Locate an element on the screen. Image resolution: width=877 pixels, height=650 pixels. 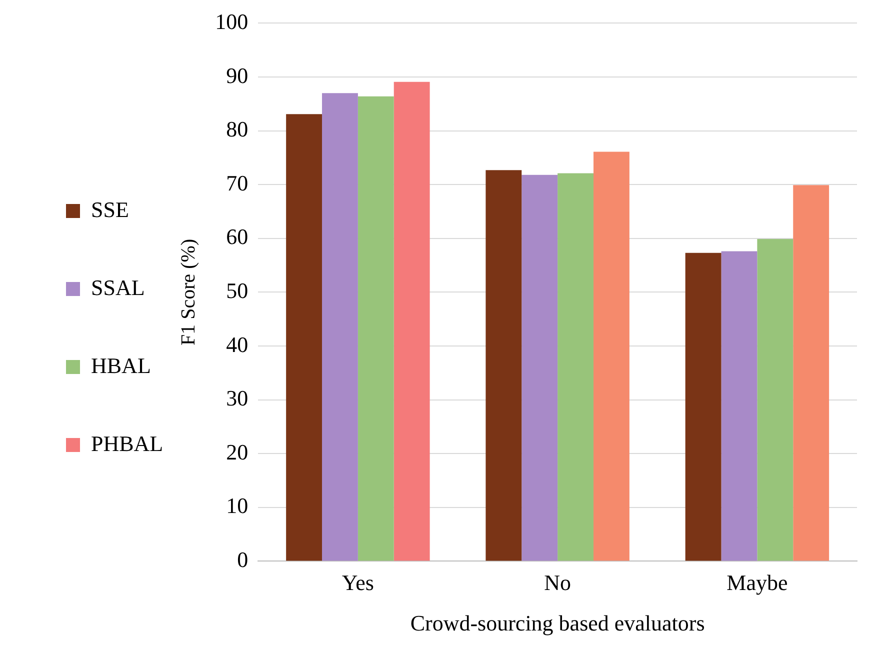
y-tick-label: 100 is located at coordinates (231, 21).